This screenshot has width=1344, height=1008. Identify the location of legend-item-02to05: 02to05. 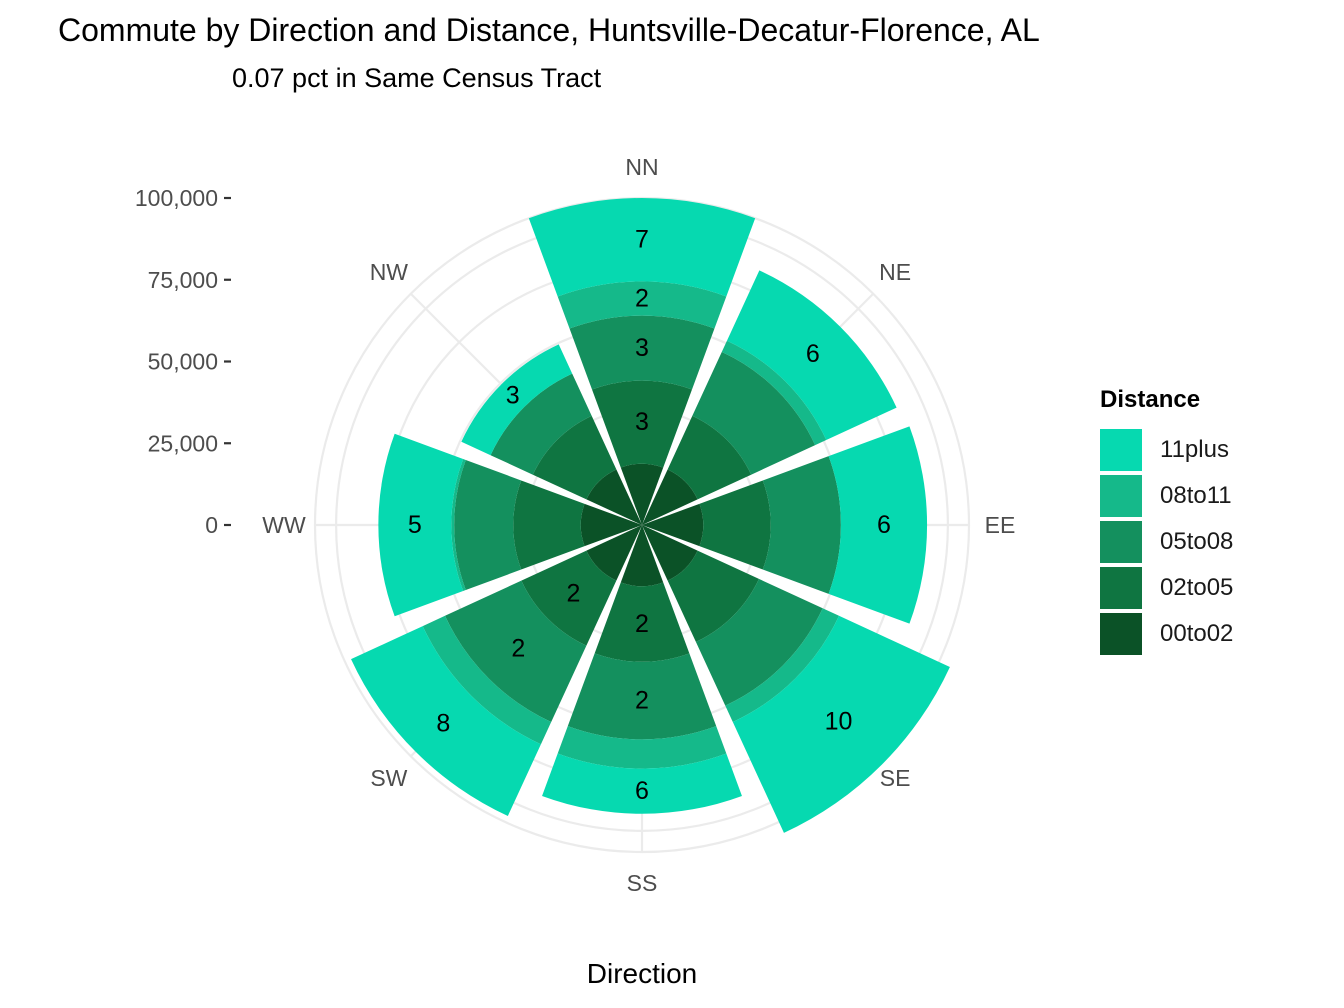
(1166, 588).